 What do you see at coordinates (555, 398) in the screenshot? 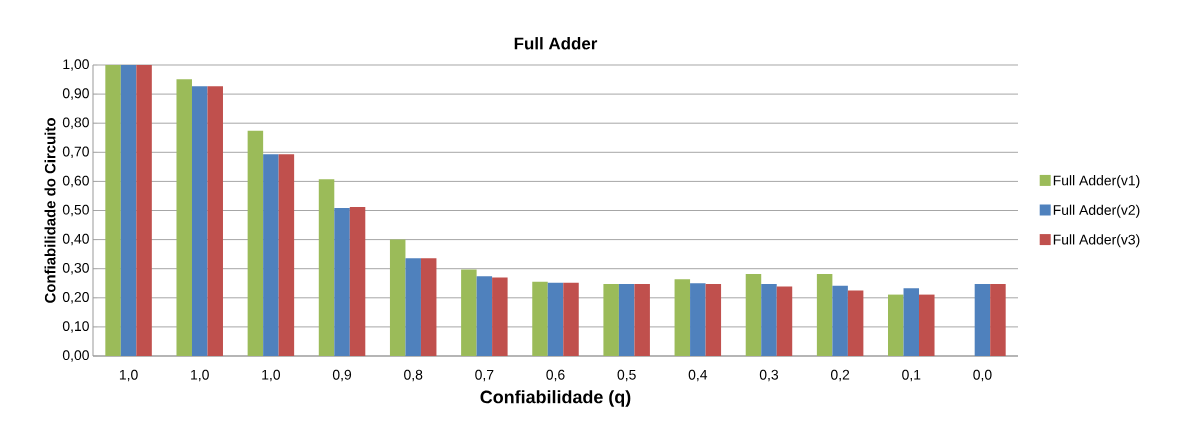
I see `x-axis-title: Confiabilidade (q)` at bounding box center [555, 398].